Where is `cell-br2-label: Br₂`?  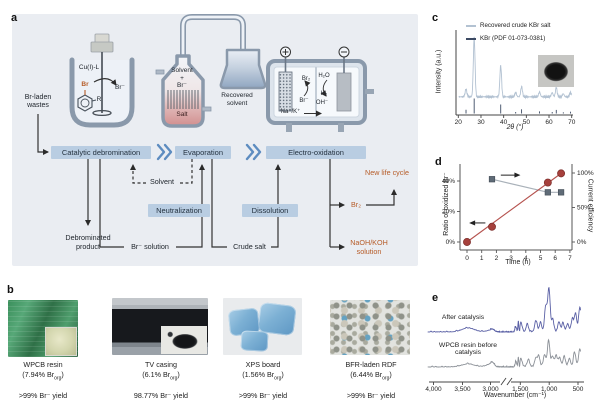 cell-br2-label: Br₂ is located at coordinates (306, 79).